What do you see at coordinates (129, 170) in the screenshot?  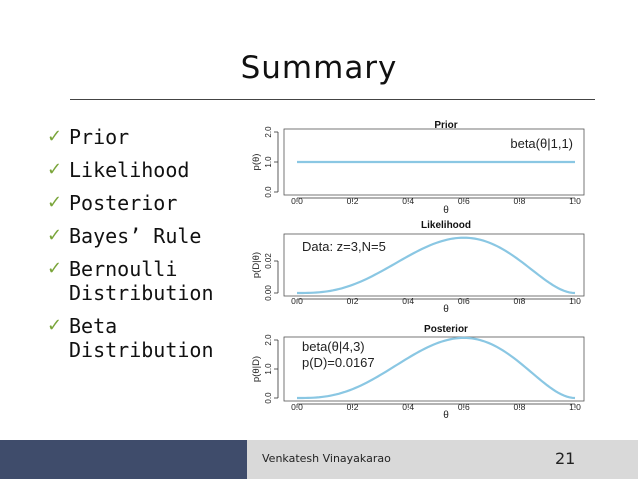 I see `bullet-label: Likelihood` at bounding box center [129, 170].